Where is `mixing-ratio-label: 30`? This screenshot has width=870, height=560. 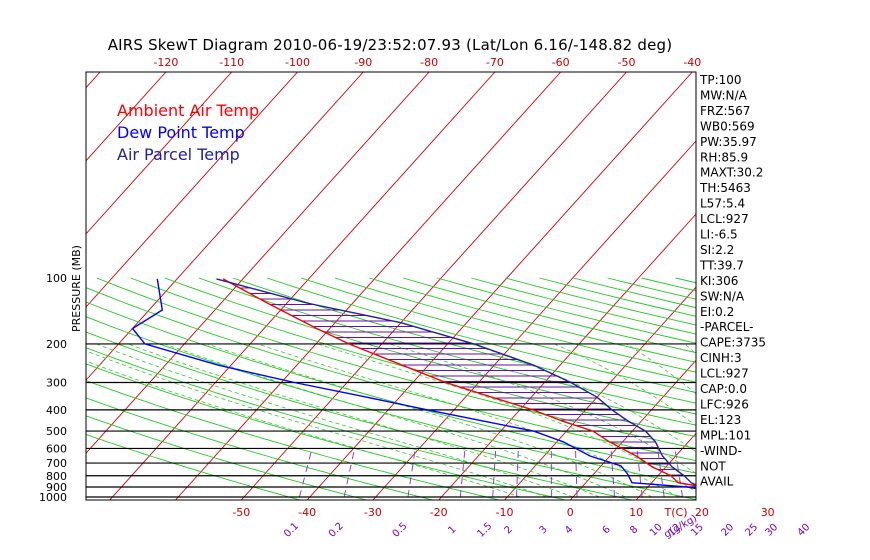 mixing-ratio-label: 30 is located at coordinates (771, 530).